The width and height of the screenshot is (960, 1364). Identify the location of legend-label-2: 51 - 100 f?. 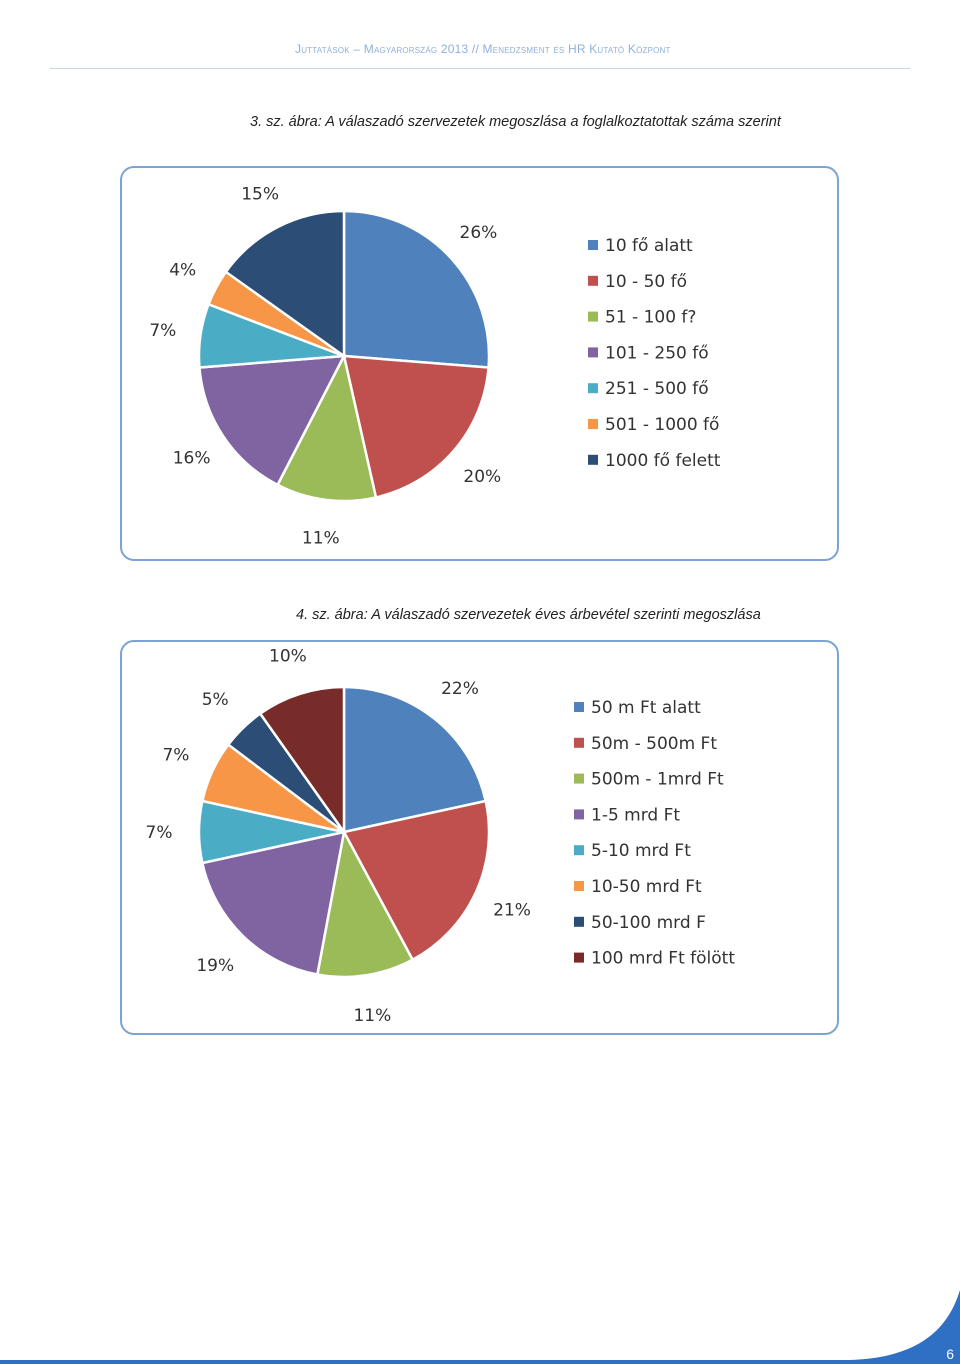
(650, 318).